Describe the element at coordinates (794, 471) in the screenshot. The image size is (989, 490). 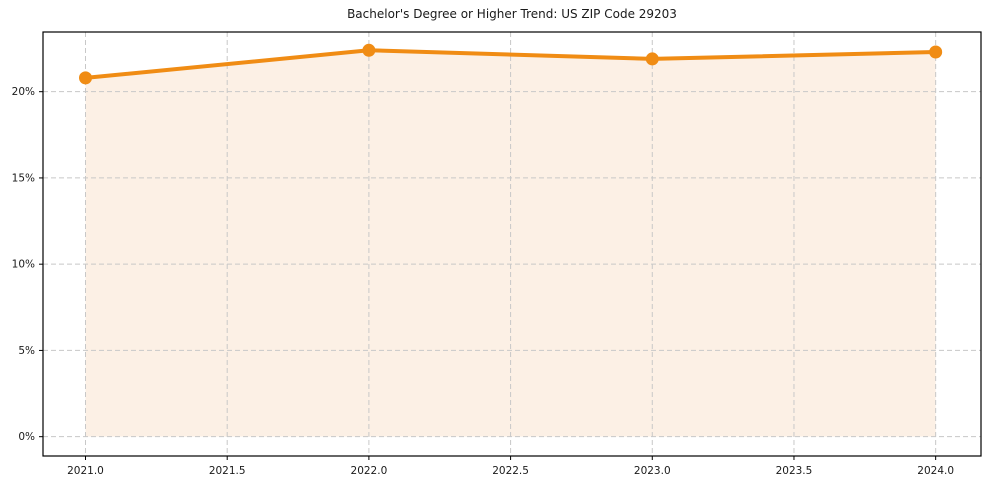
I see `x-tick-label: 2023.5` at that location.